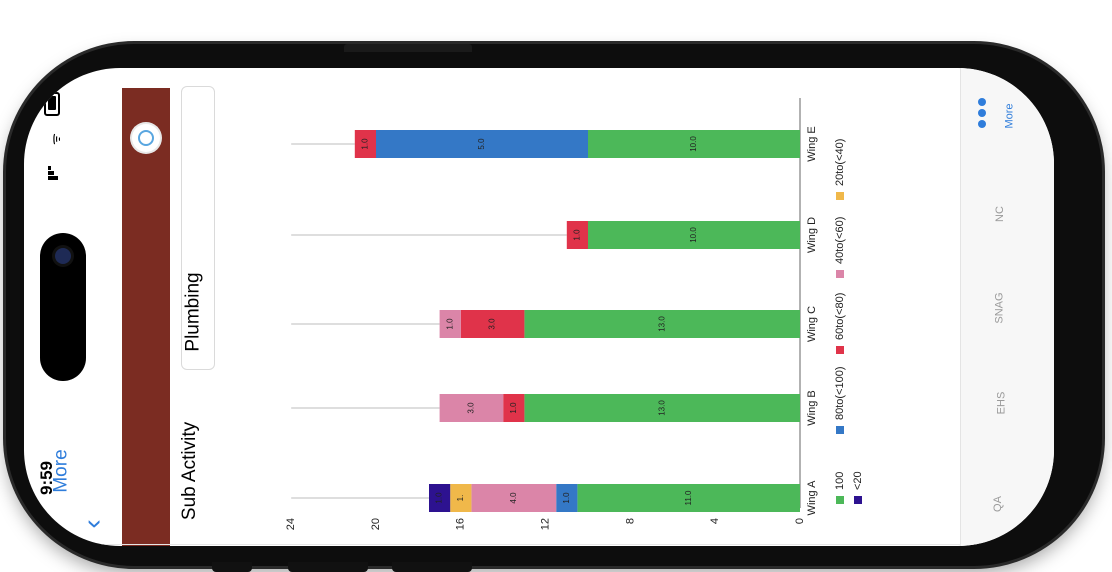 This screenshot has width=1112, height=572. I want to click on signal-icon, so click(53, 173).